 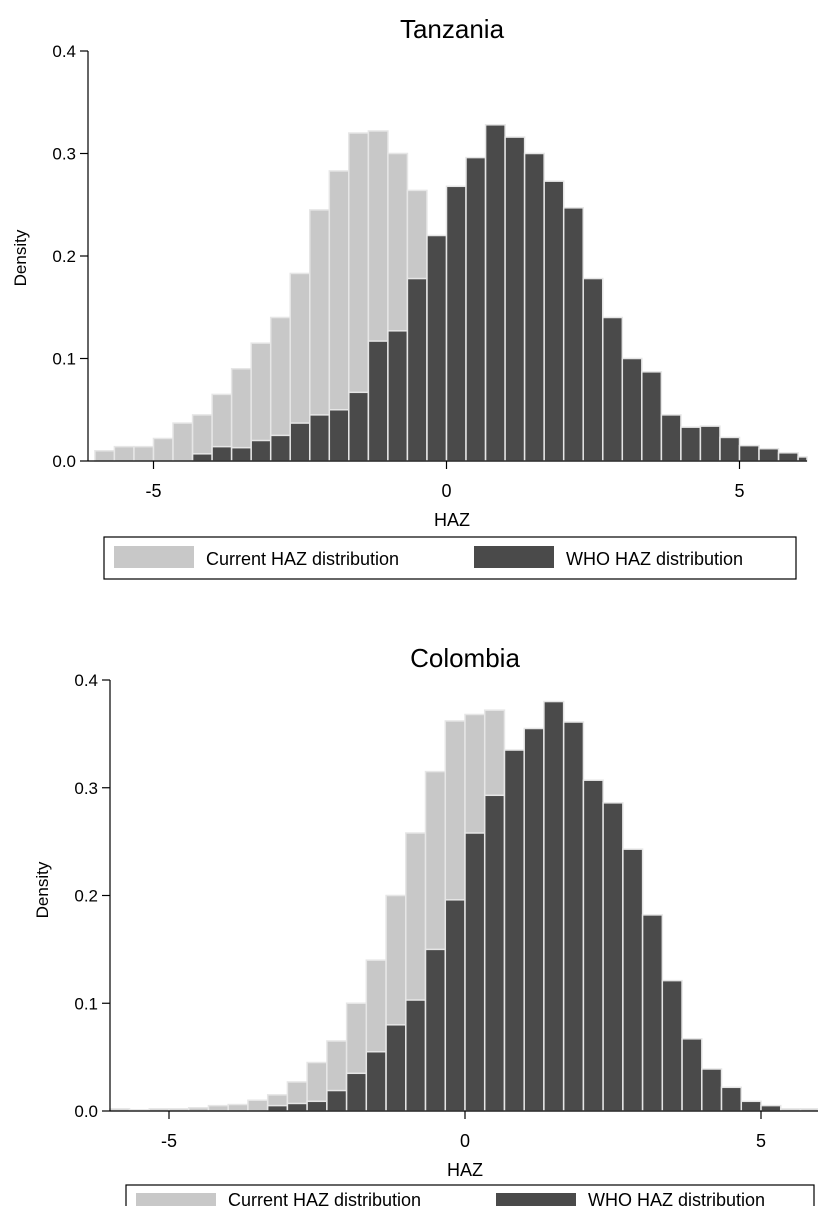 I want to click on chart-title: Tanzania, so click(x=452, y=29).